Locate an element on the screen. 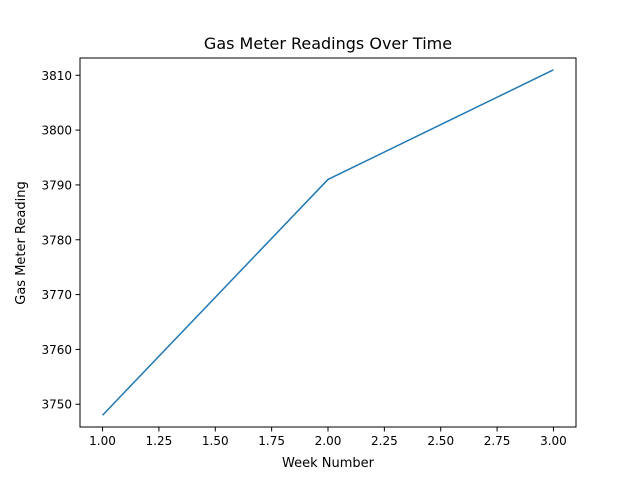  y-tick-label: 3780 is located at coordinates (56, 240).